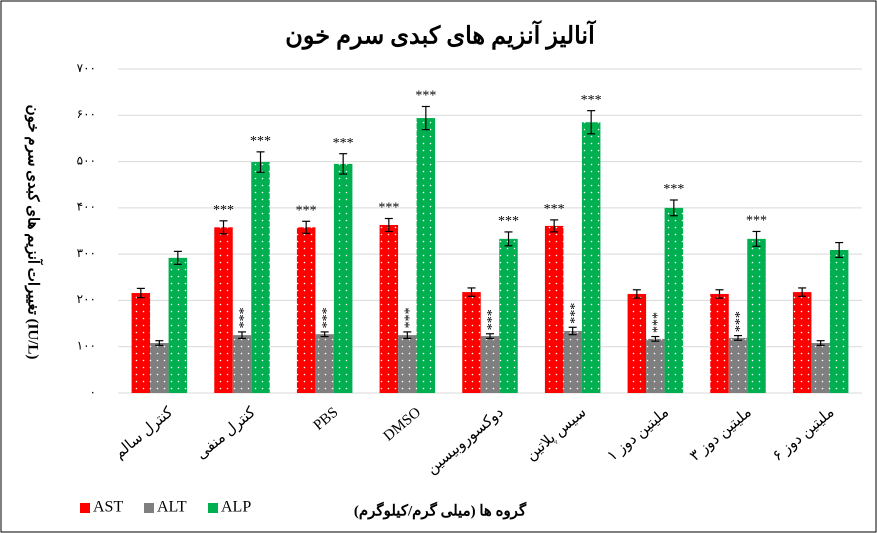 This screenshot has height=533, width=877. Describe the element at coordinates (86, 299) in the screenshot. I see `y-tick-label: ۲۰۰` at that location.